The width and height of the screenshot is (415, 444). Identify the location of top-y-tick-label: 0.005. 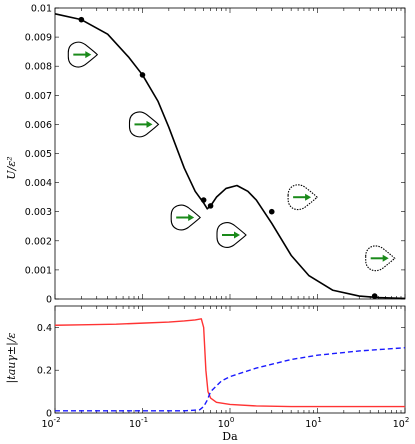
(38, 154).